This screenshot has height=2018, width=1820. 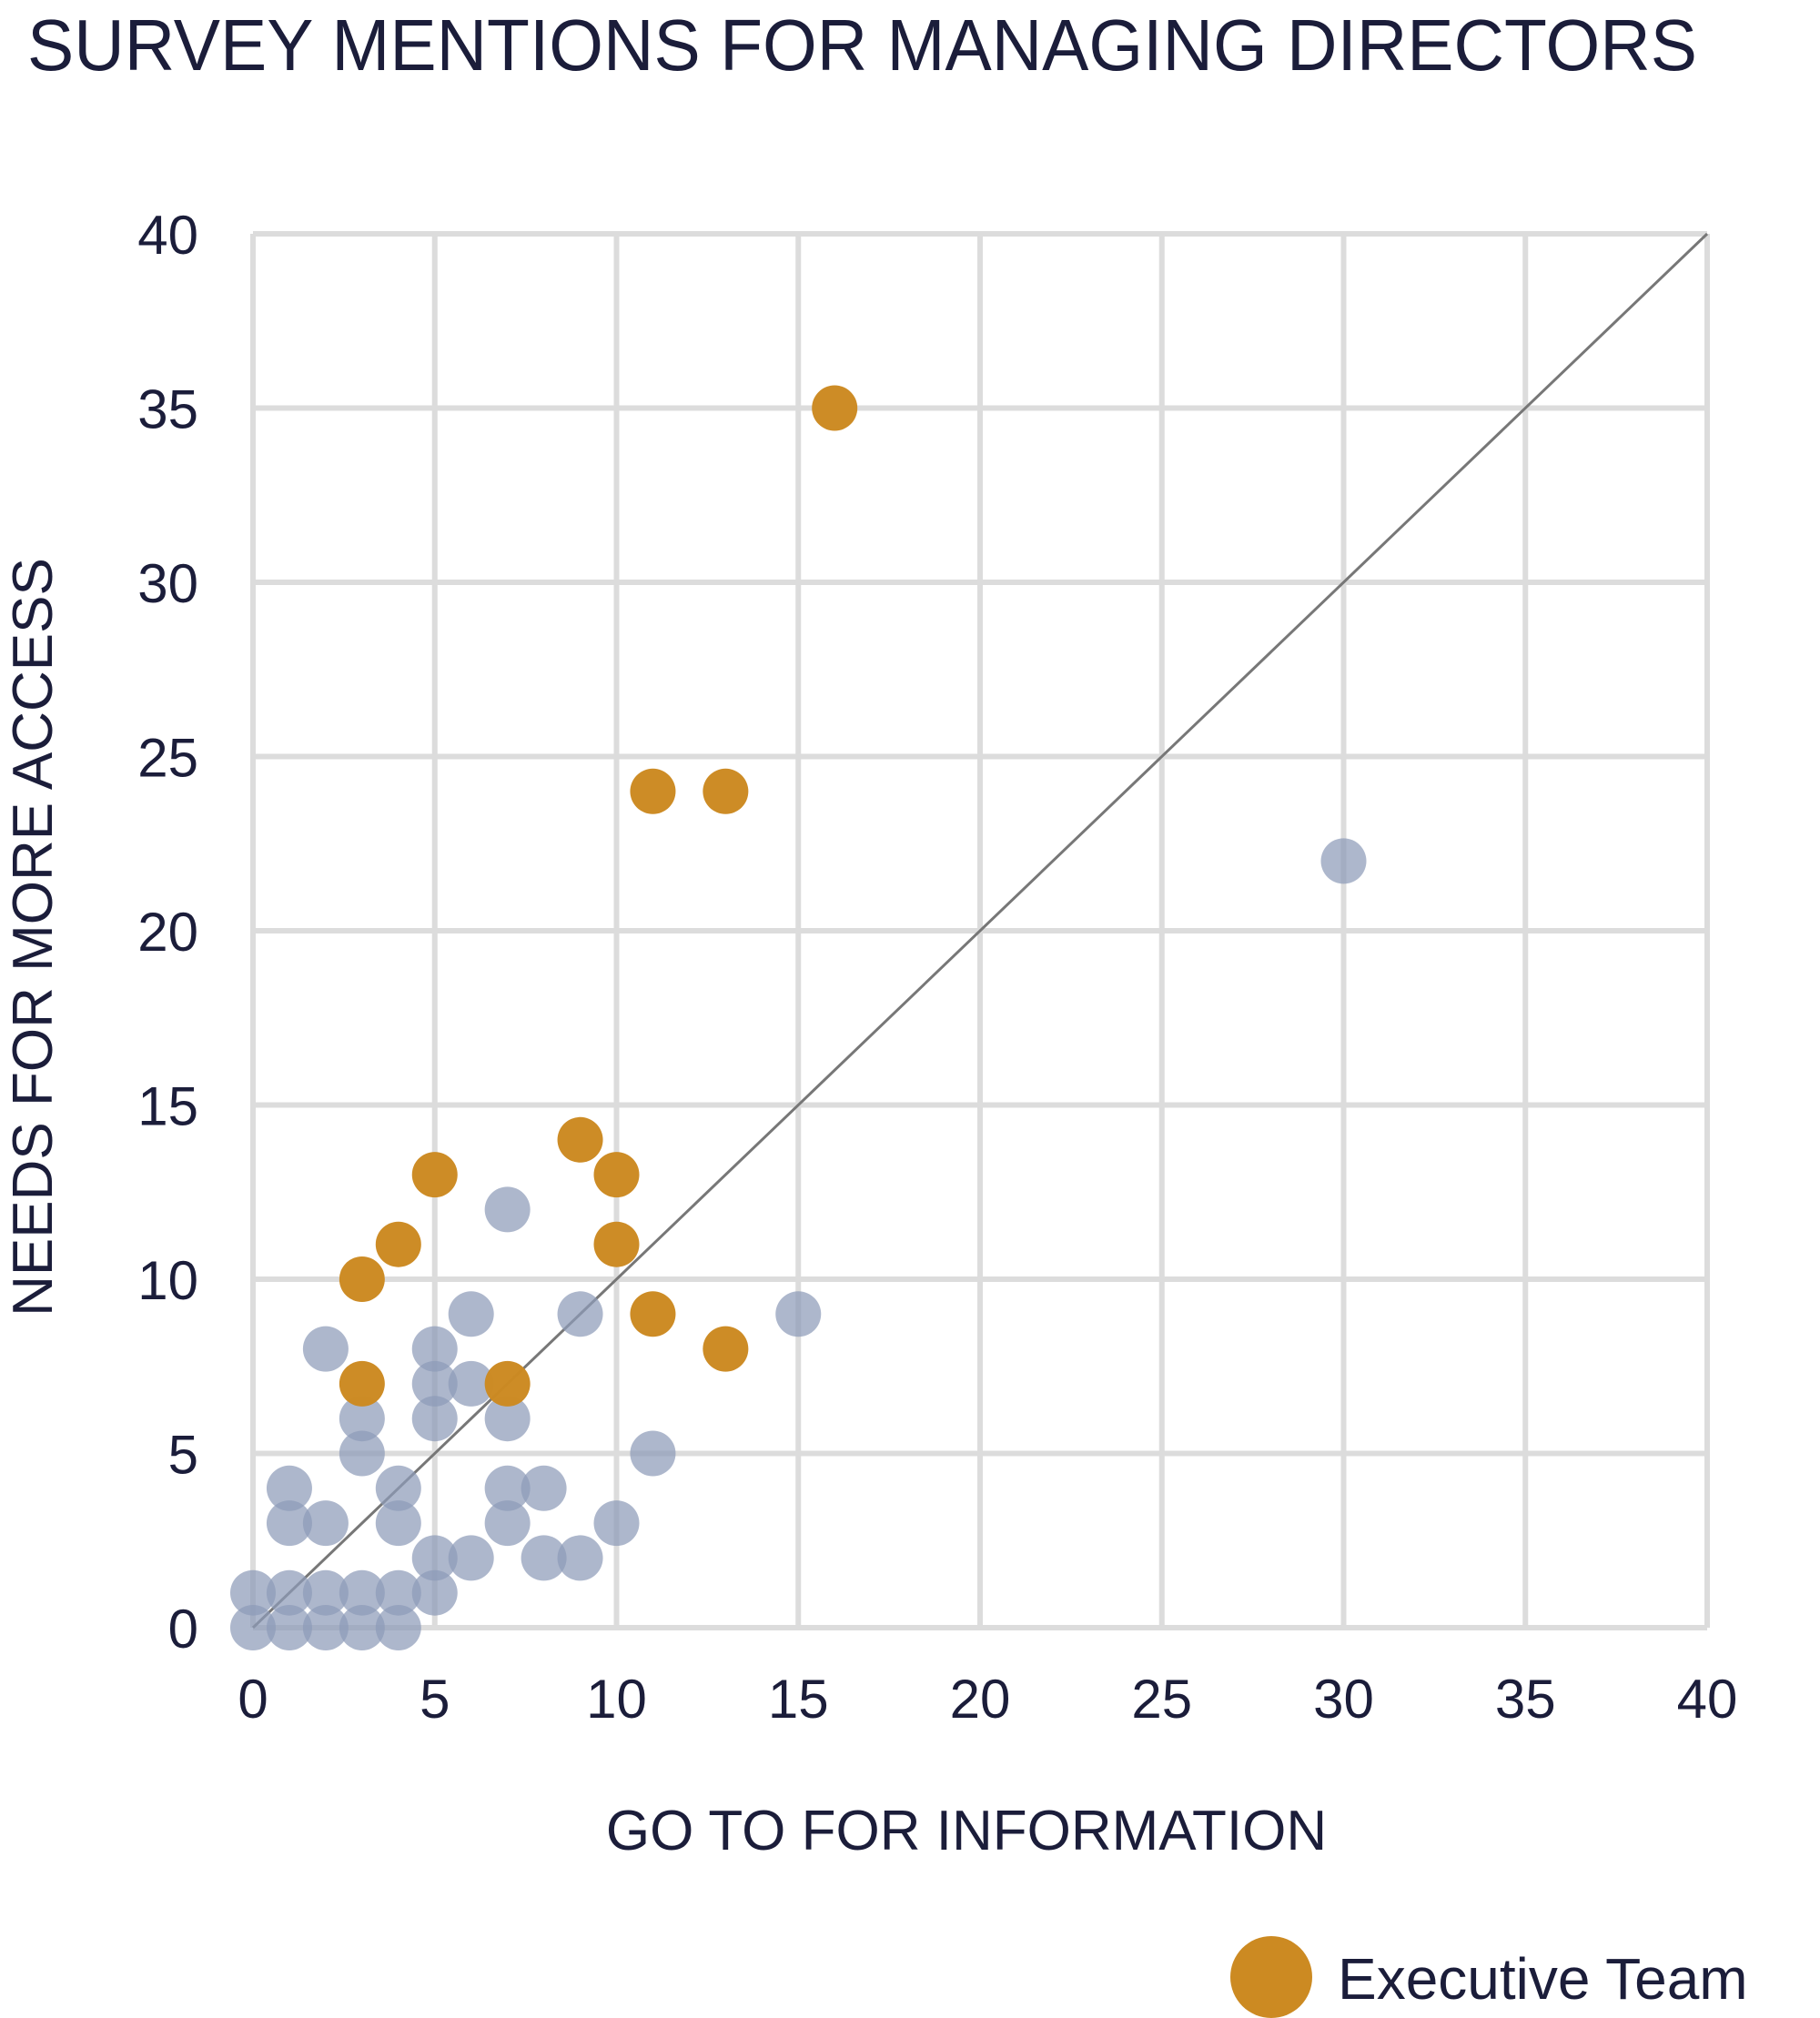 I want to click on y-tick-label: 20, so click(x=167, y=932).